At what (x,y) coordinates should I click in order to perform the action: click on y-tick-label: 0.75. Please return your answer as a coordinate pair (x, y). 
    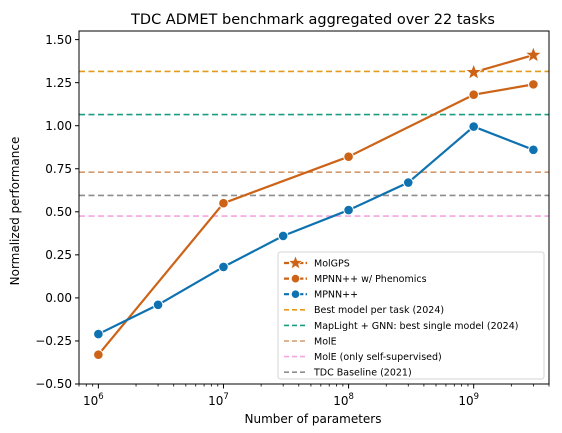
    Looking at the image, I should click on (58, 169).